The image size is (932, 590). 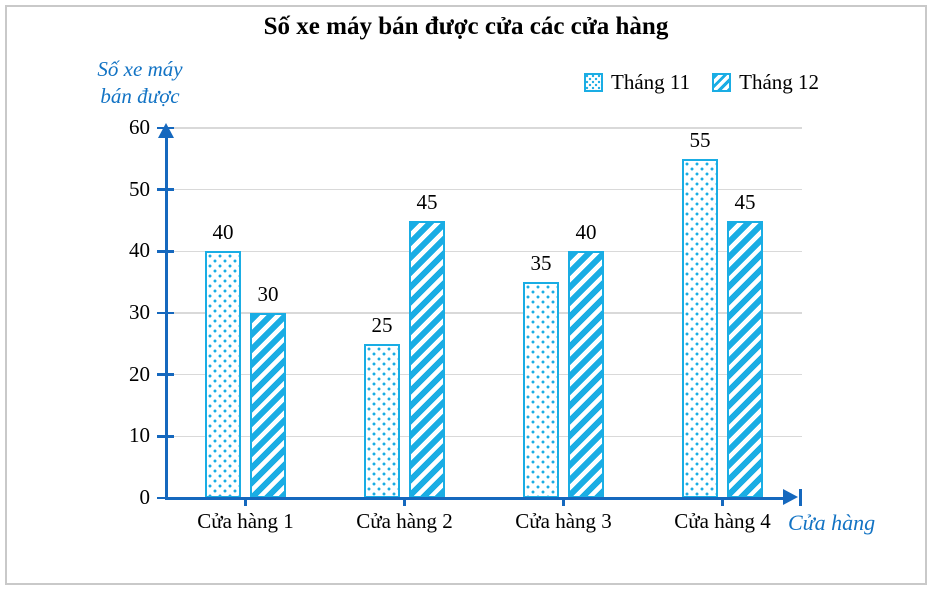 I want to click on y-tick-label: 30, so click(x=139, y=312).